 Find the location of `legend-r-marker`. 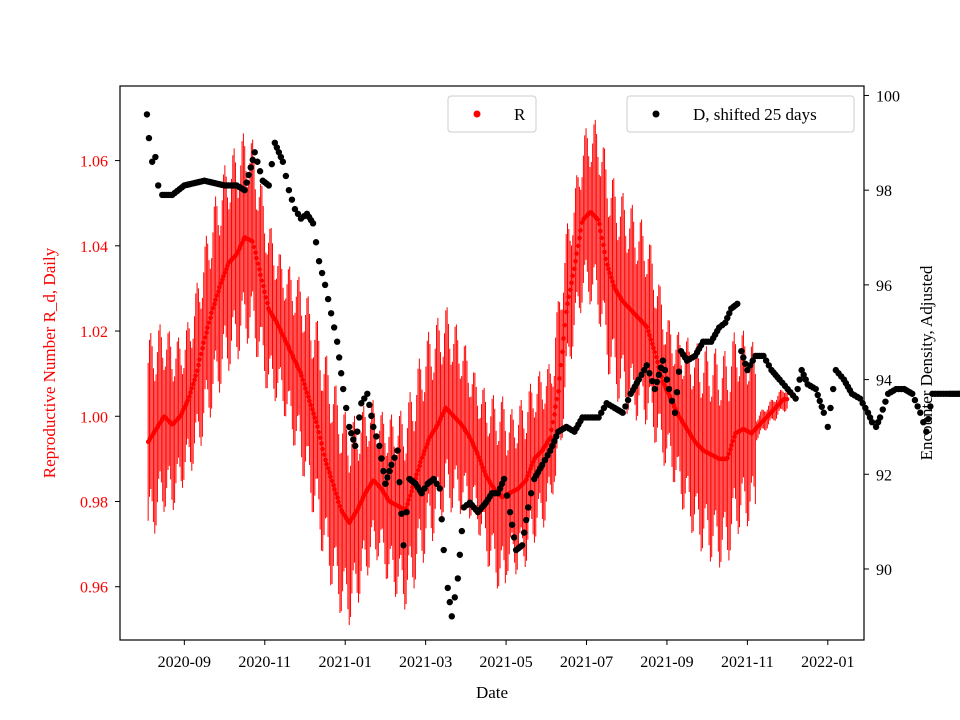

legend-r-marker is located at coordinates (477, 114).